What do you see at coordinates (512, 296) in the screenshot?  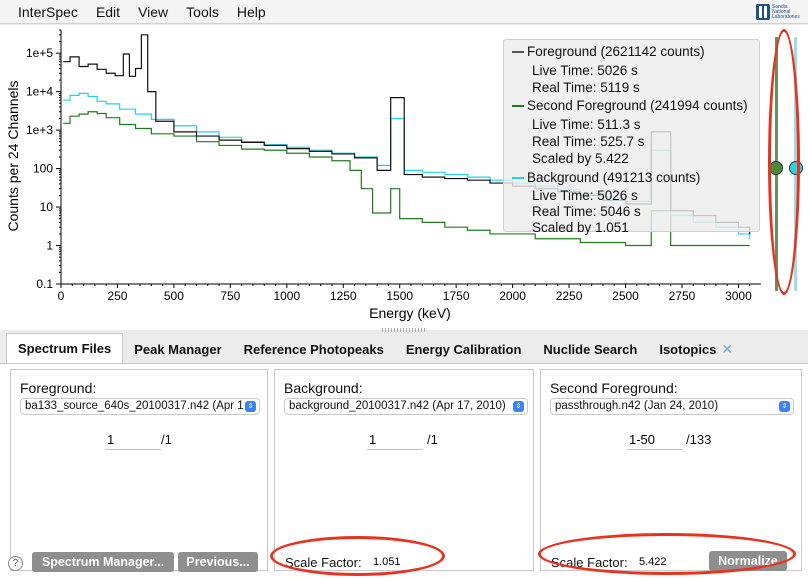 I see `x-tick-label: 2000` at bounding box center [512, 296].